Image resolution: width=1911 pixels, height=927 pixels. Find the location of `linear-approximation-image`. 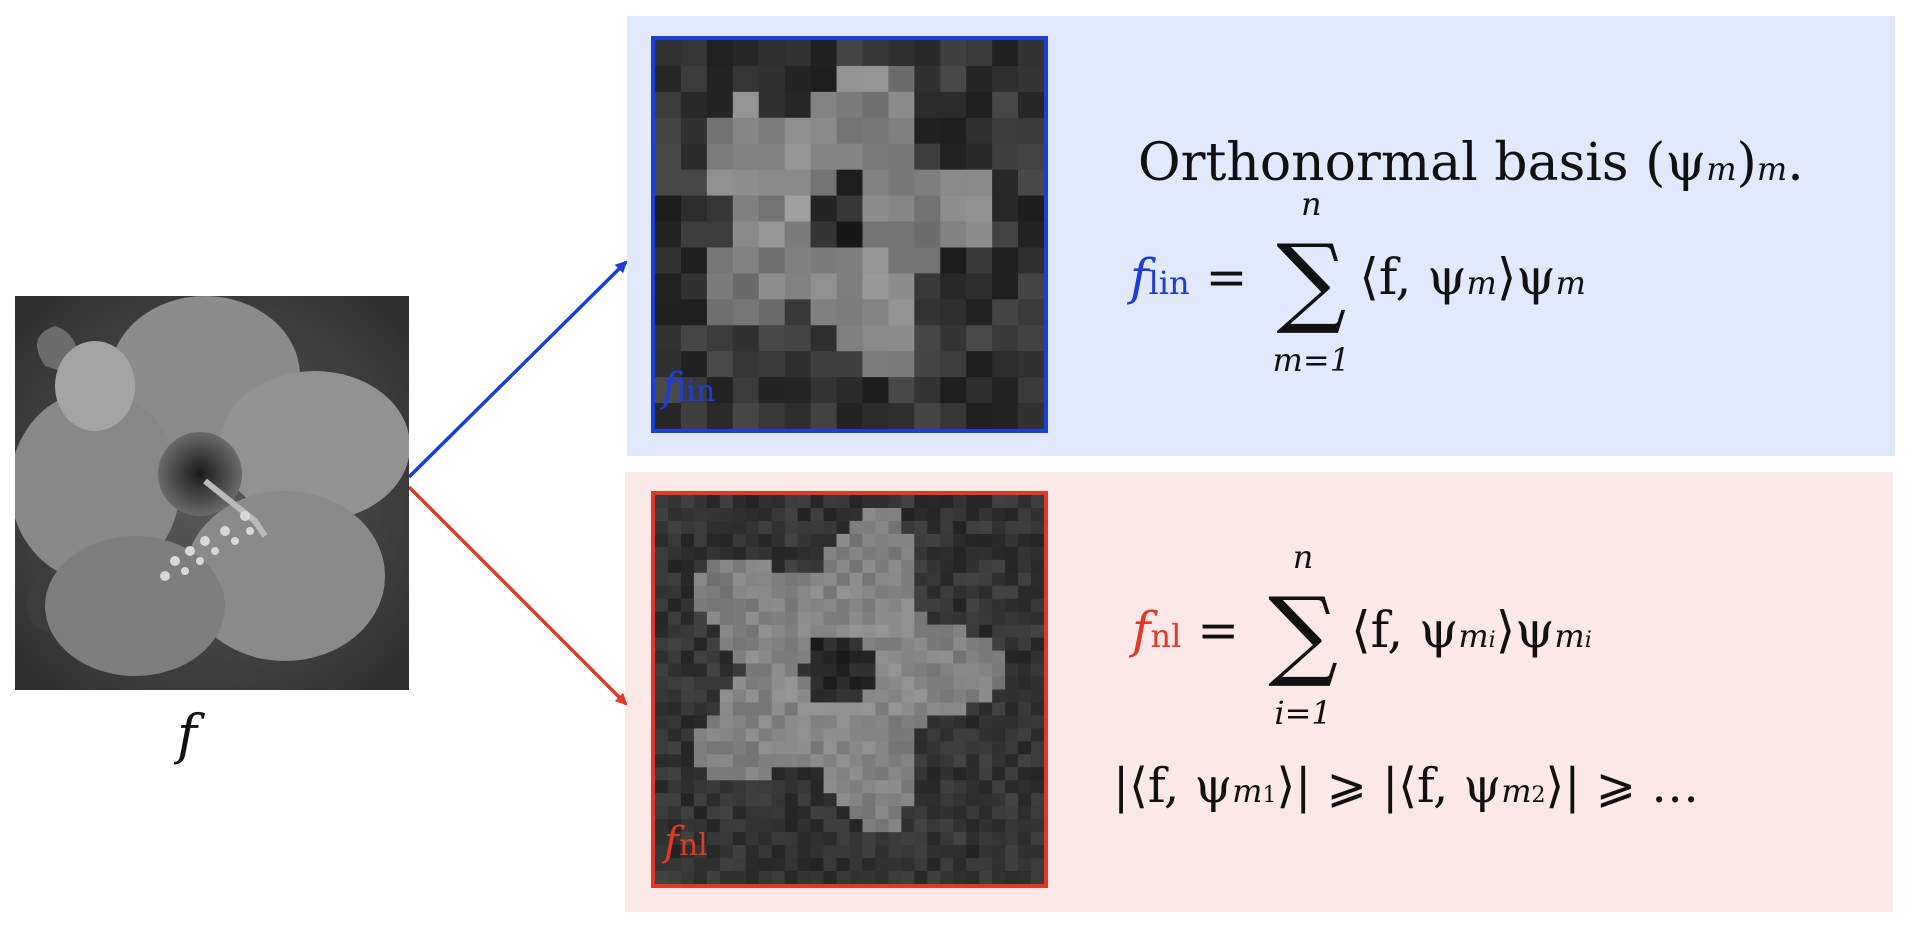

linear-approximation-image is located at coordinates (849, 234).